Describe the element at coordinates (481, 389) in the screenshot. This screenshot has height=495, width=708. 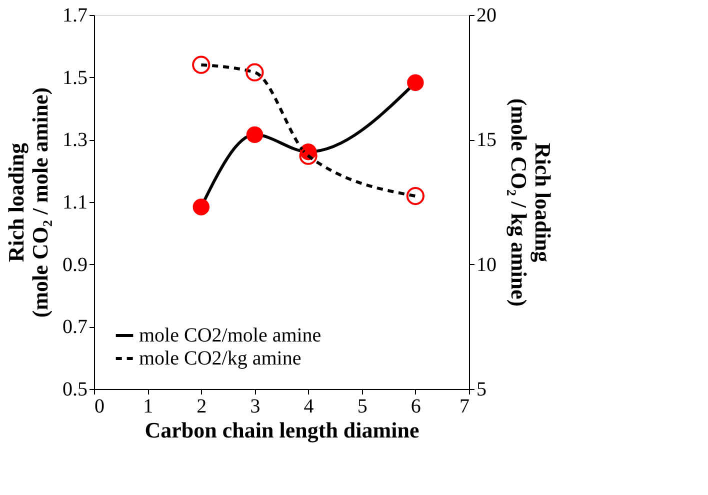
I see `y2-tick-label: 5` at that location.